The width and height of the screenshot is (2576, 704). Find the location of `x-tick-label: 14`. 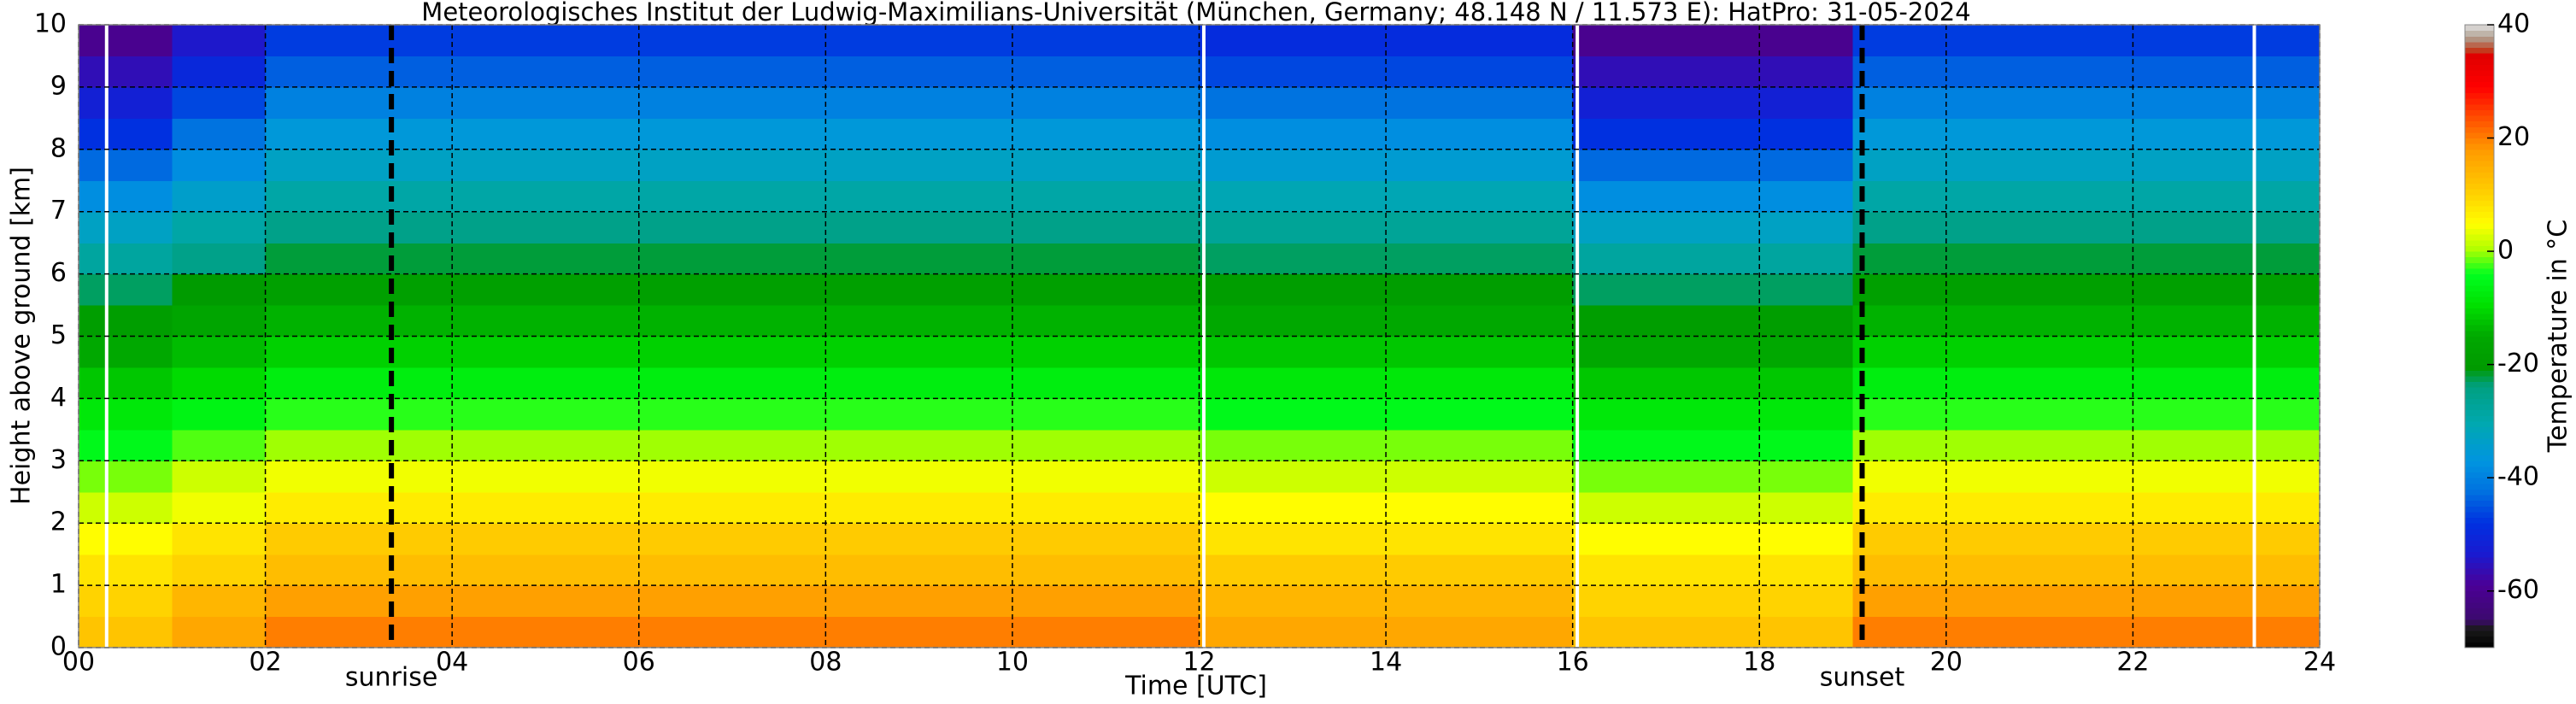

x-tick-label: 14 is located at coordinates (1386, 663).